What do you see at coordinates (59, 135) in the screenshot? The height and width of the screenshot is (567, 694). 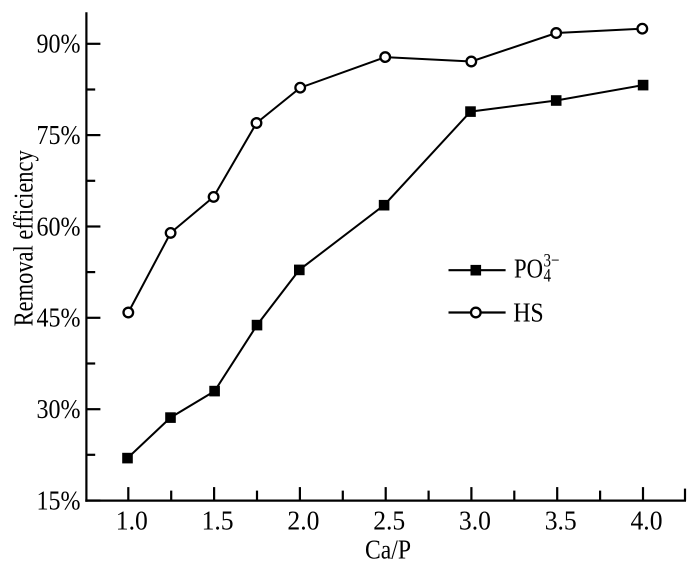 I see `svg-text: 75%` at bounding box center [59, 135].